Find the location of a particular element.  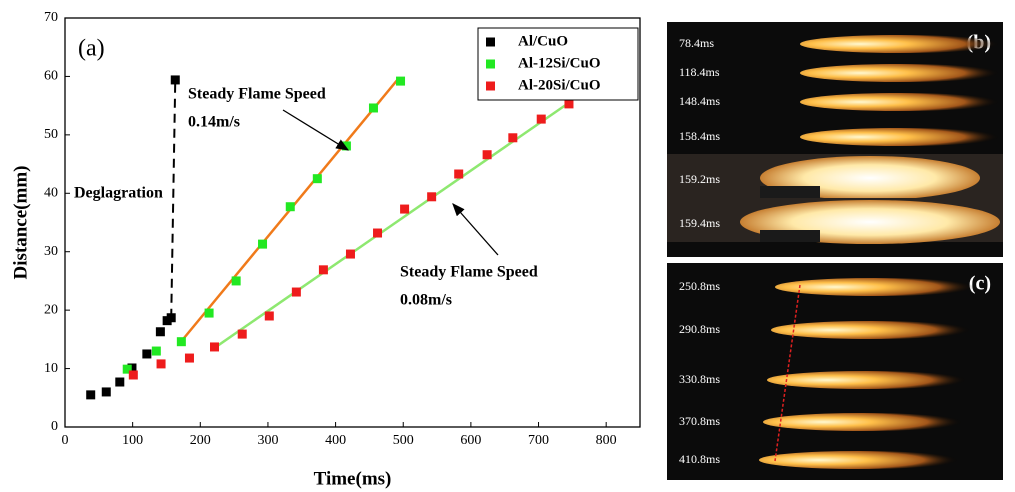

legend-box is located at coordinates (558, 64).